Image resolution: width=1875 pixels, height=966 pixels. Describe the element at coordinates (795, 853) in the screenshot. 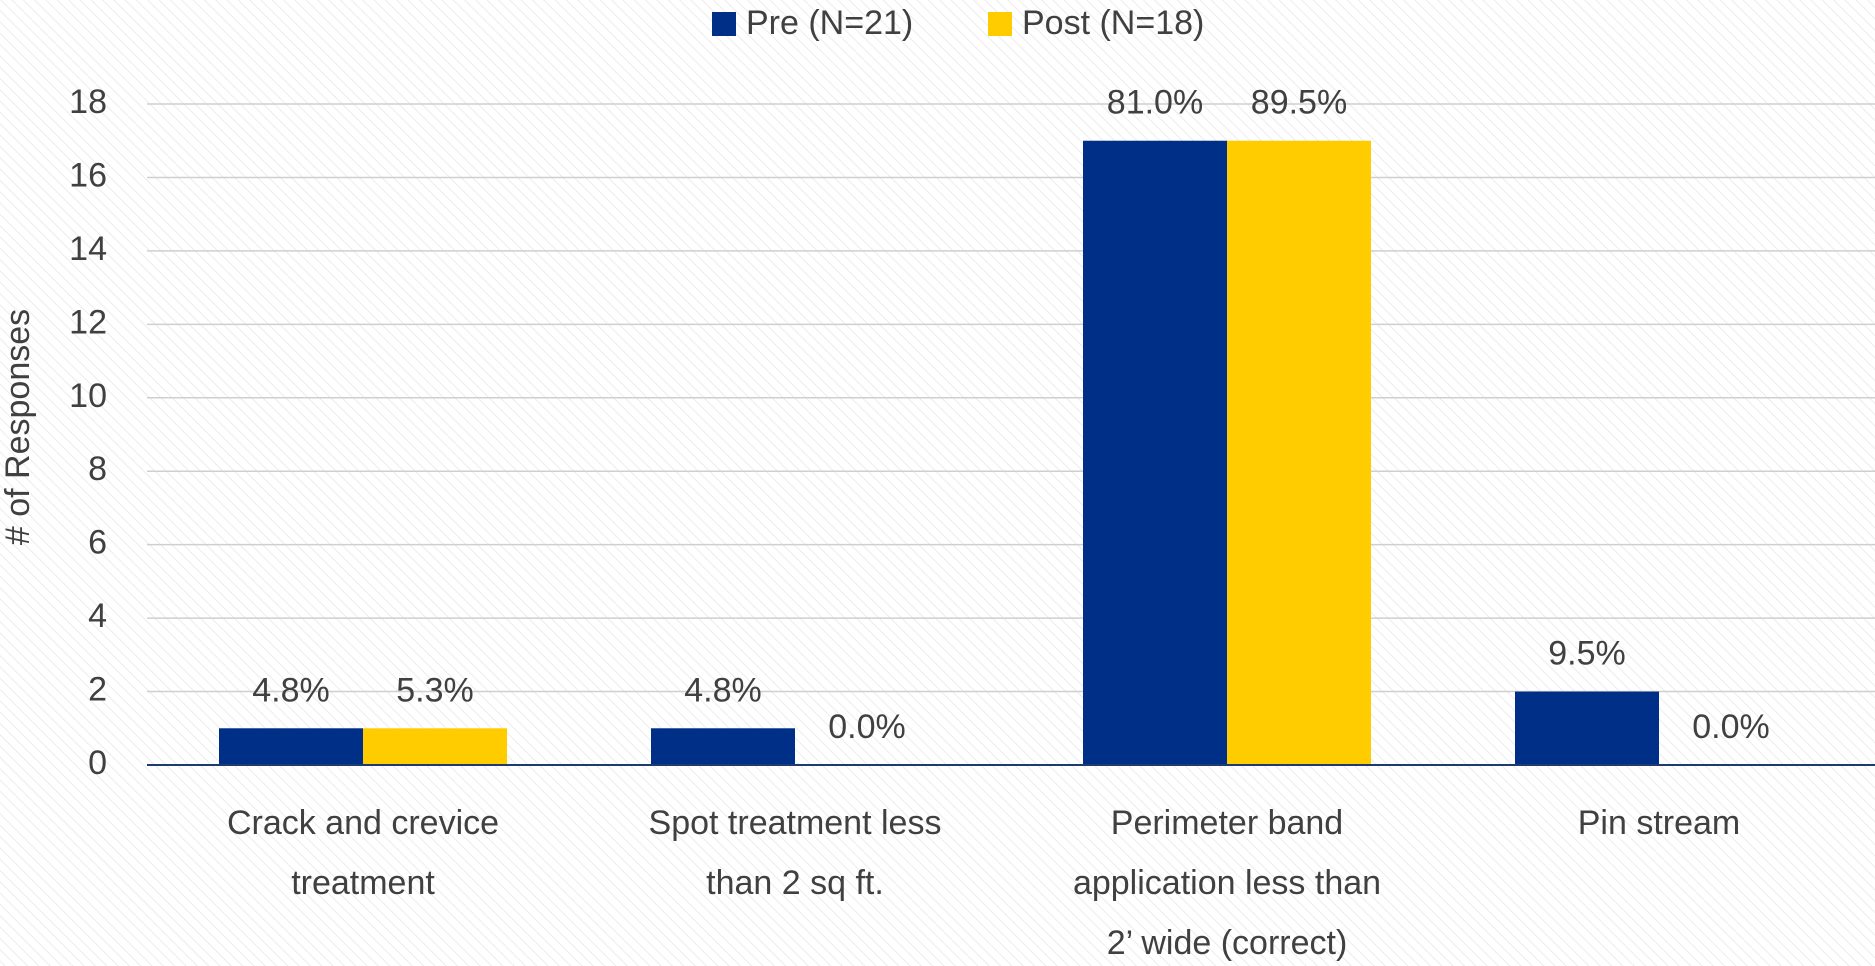

I see `x-tick-label: Spot treatment less than 2 sq ft.` at that location.